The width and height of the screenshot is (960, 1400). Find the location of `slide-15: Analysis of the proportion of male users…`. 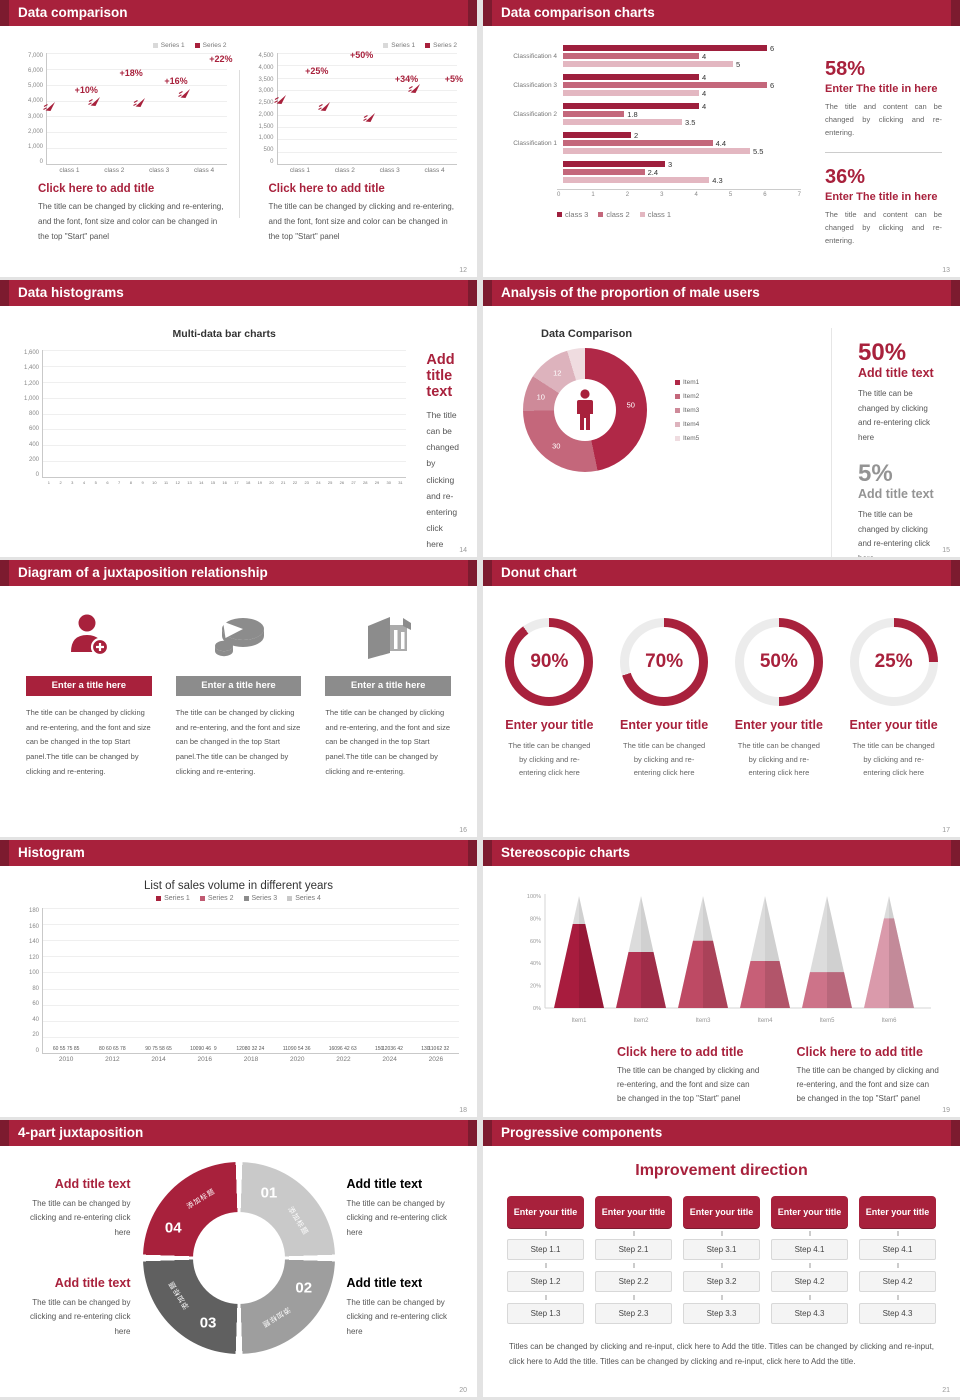

slide-15: Analysis of the proportion of male users… is located at coordinates (721, 418).